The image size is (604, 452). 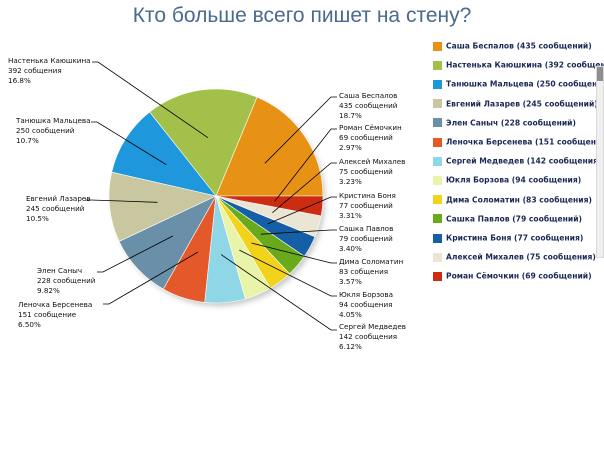 I want to click on slice-label-name: Юкля Борзова, so click(x=366, y=294).